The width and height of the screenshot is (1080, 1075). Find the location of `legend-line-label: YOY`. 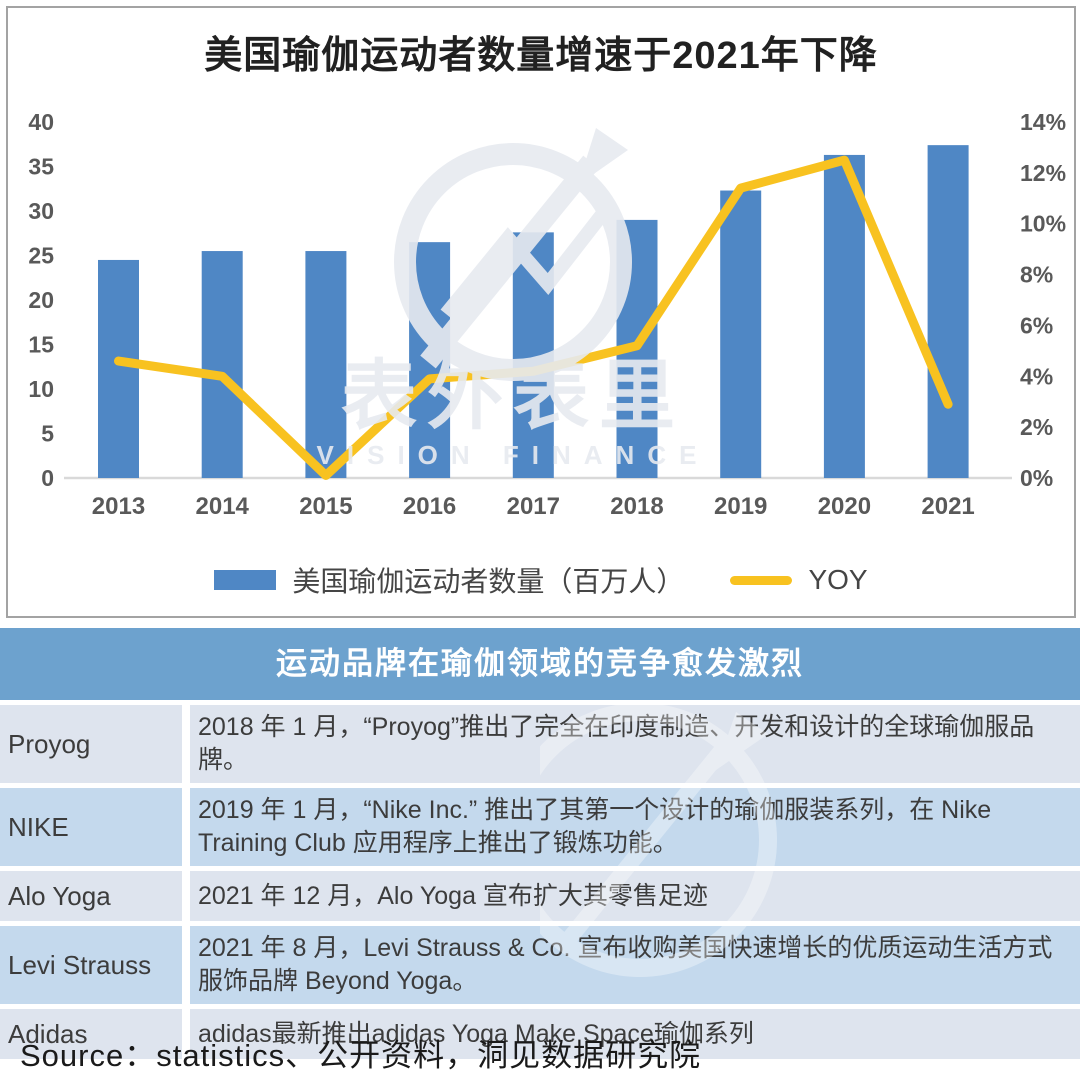

legend-line-label: YOY is located at coordinates (838, 579).